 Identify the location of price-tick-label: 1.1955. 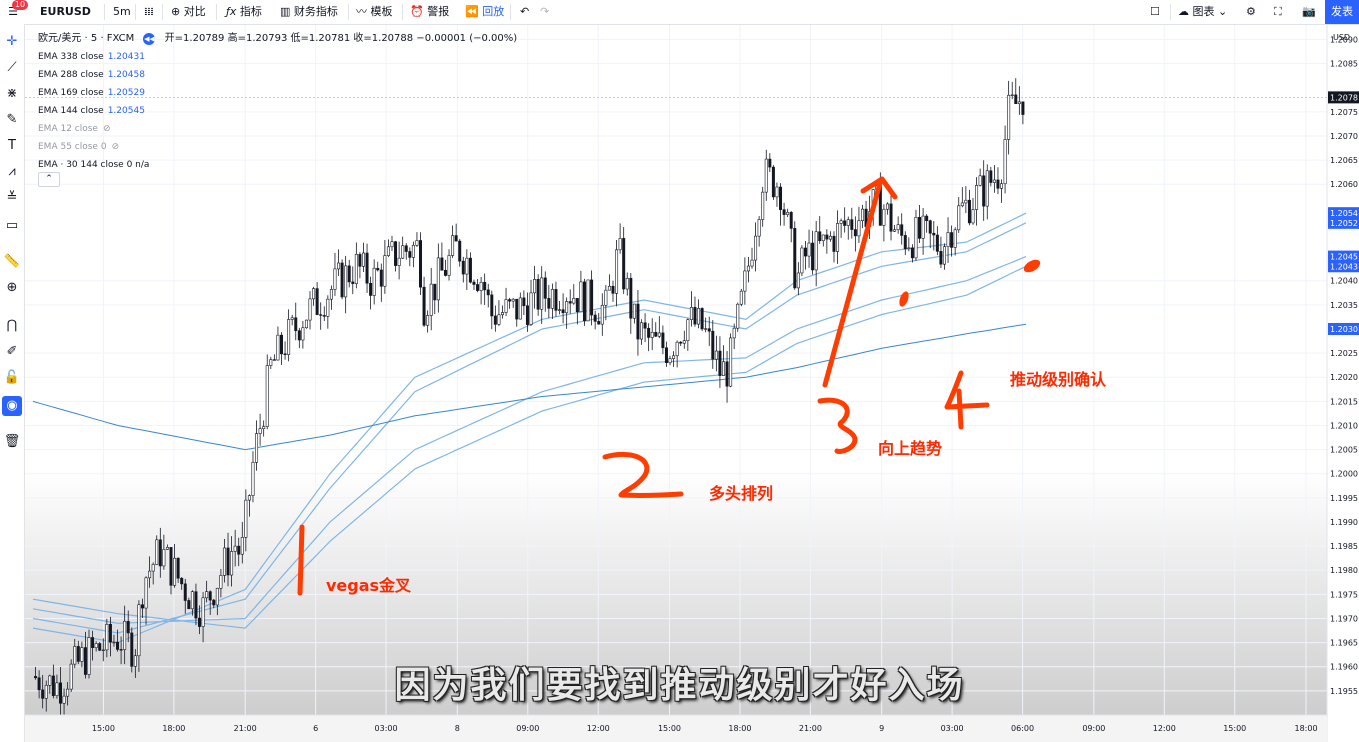
(1344, 691).